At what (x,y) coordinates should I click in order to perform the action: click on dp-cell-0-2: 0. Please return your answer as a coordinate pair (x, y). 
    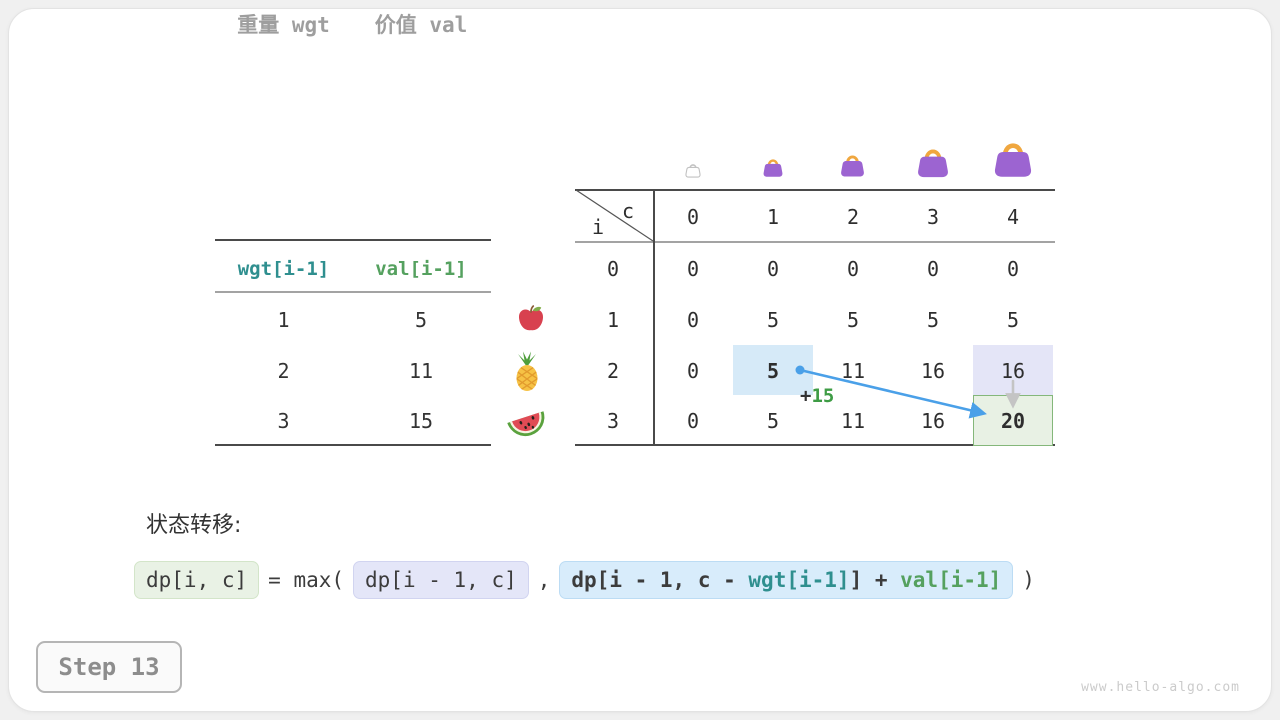
    Looking at the image, I should click on (853, 269).